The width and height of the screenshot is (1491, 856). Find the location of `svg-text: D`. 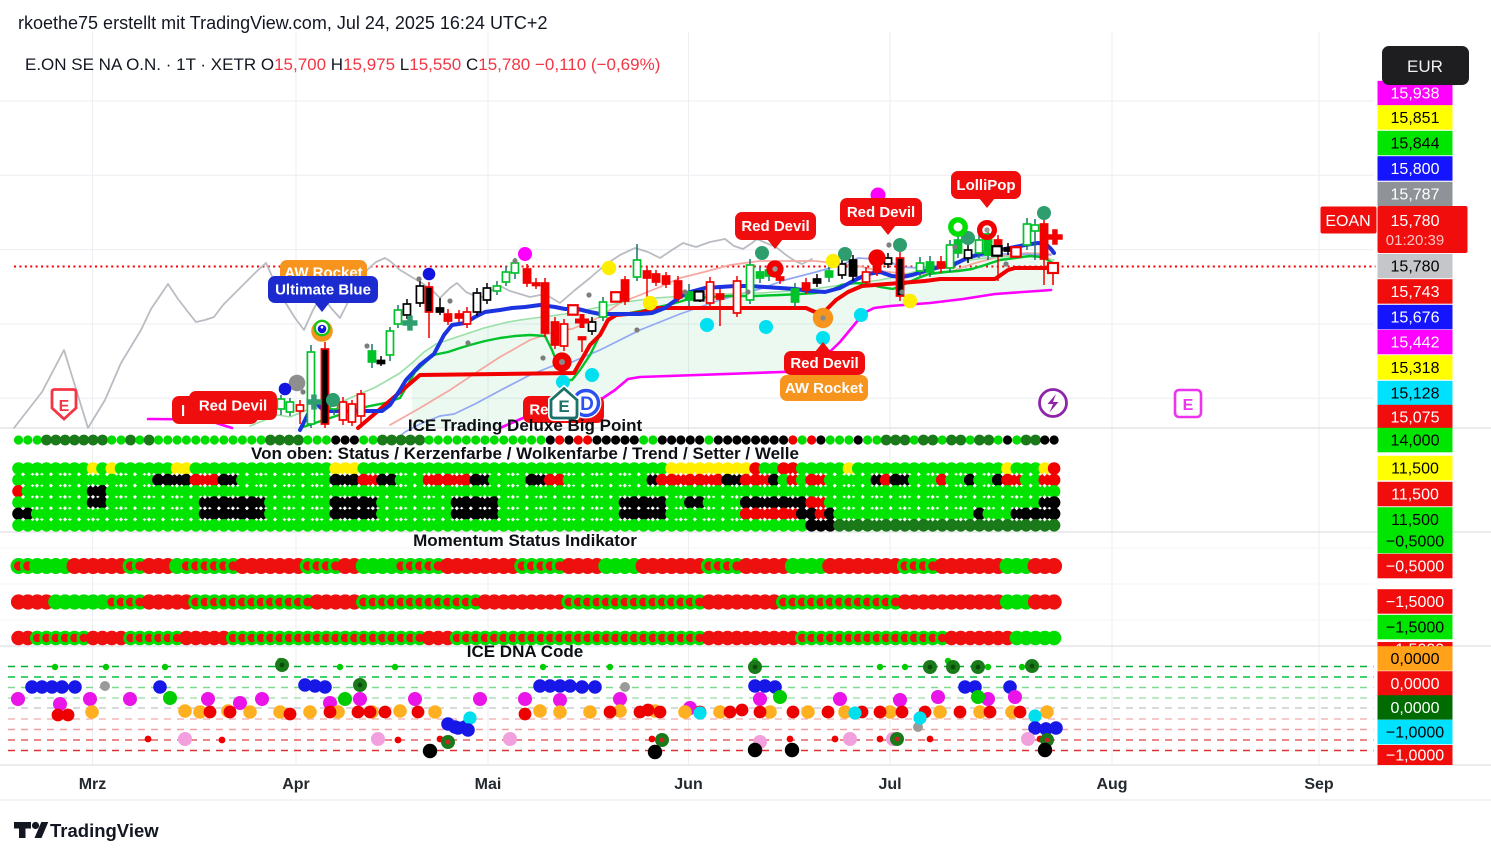

svg-text: D is located at coordinates (587, 404).